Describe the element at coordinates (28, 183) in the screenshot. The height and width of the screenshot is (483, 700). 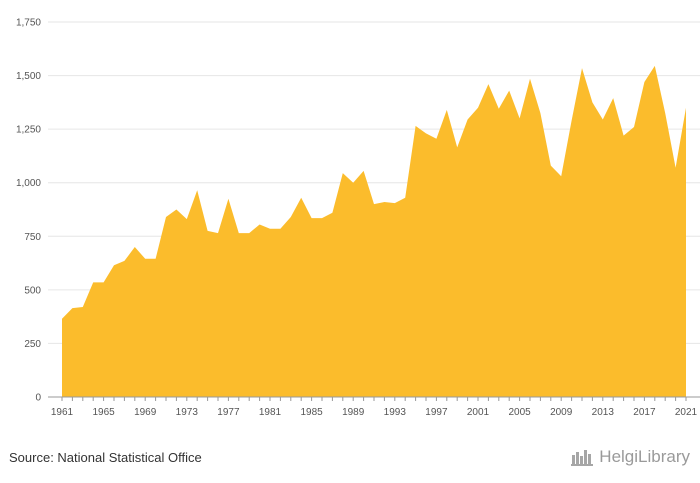
I see `y-tick-label: 1,000` at that location.